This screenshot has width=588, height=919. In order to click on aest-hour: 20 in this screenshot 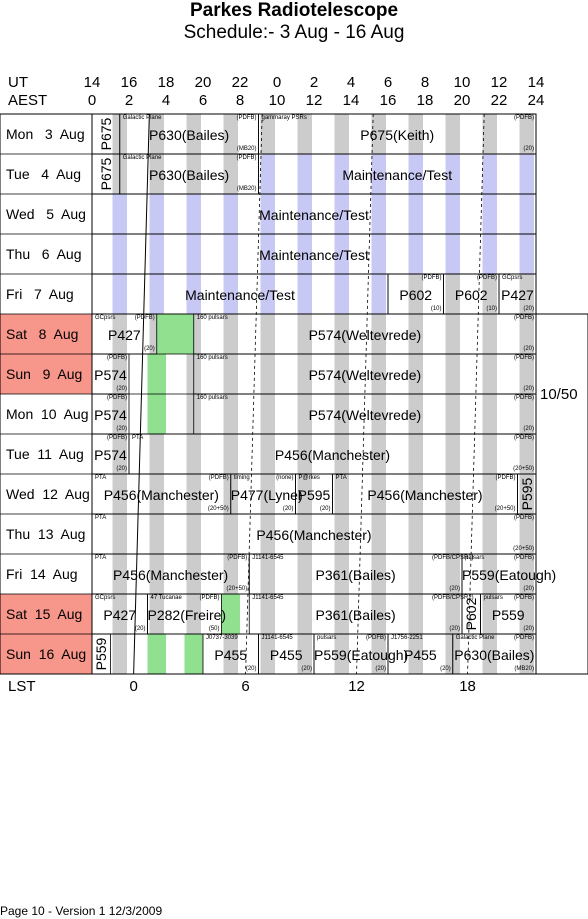, I will do `click(462, 100)`.